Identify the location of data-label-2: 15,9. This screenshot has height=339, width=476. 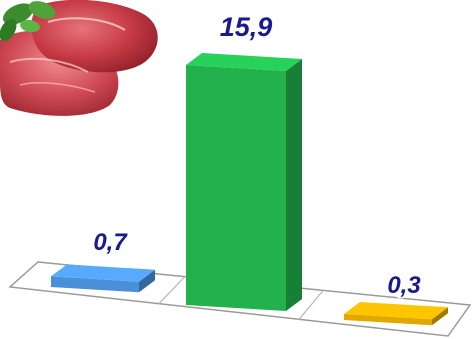
(246, 27).